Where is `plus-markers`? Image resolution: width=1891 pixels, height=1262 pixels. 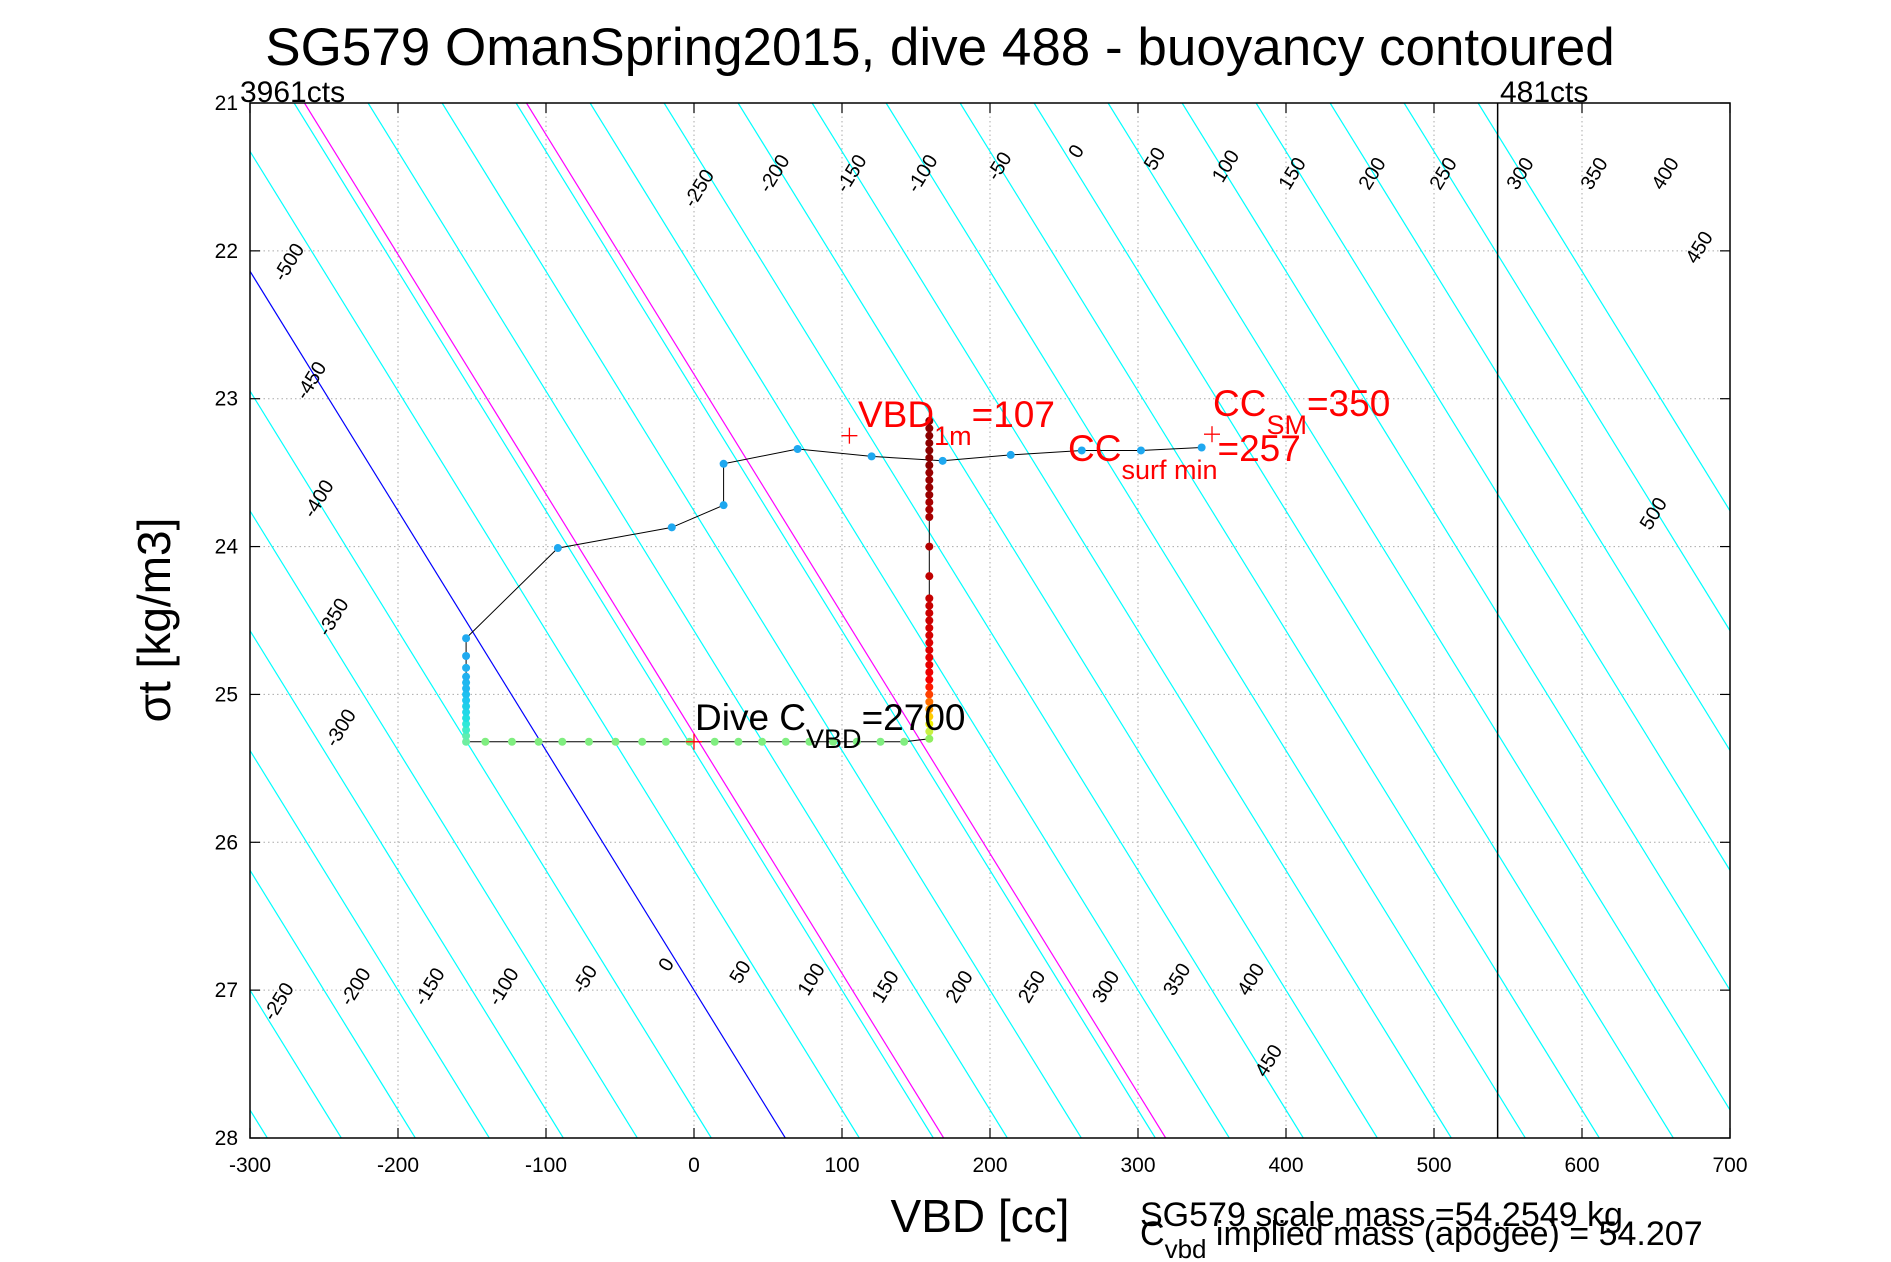
plus-markers is located at coordinates (953, 588).